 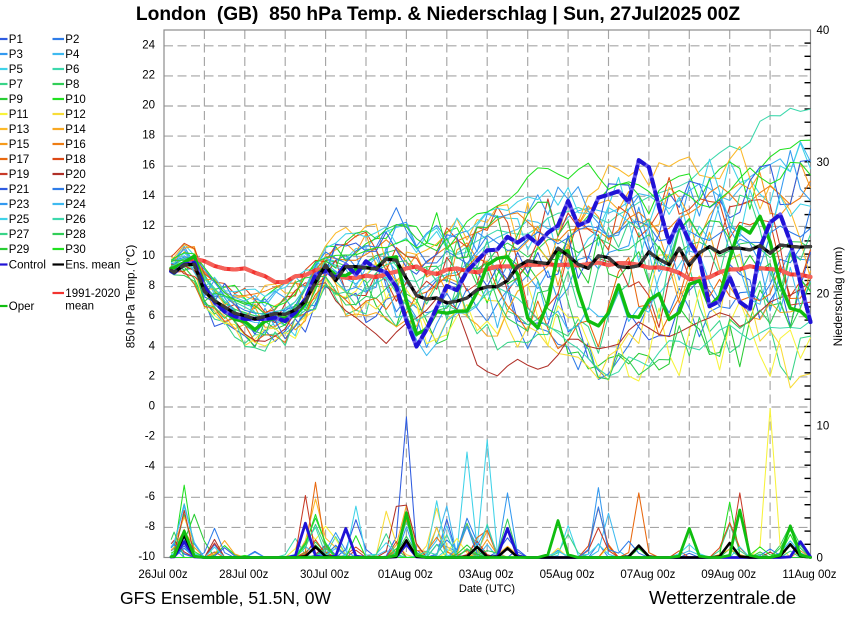 I want to click on svg-text: P18, so click(x=75, y=160).